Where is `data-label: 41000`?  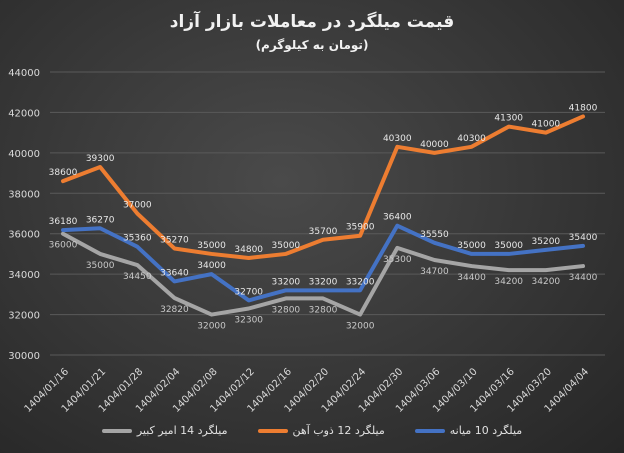 data-label: 41000 is located at coordinates (546, 125).